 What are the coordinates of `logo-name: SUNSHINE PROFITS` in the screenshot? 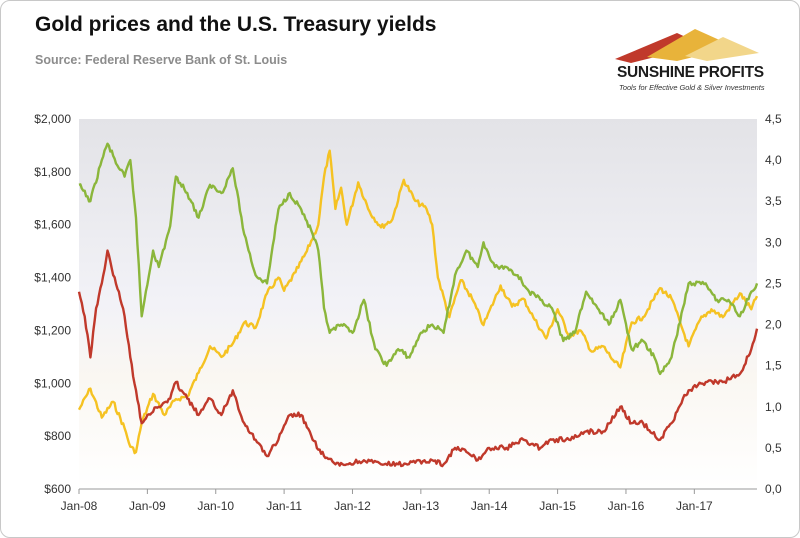 It's located at (690, 72).